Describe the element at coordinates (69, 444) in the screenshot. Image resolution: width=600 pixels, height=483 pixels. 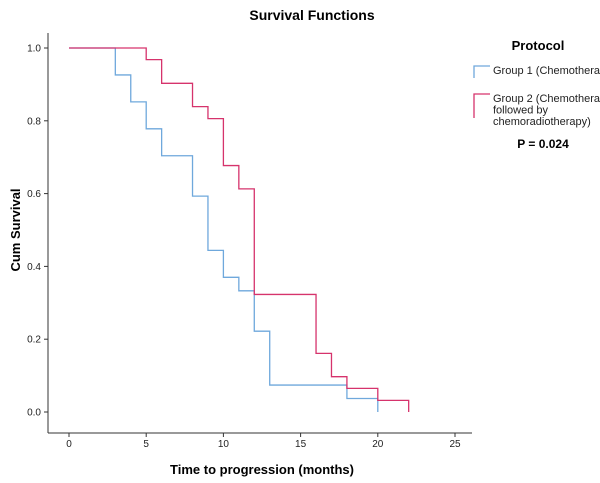
I see `x-tick-label: 0` at that location.